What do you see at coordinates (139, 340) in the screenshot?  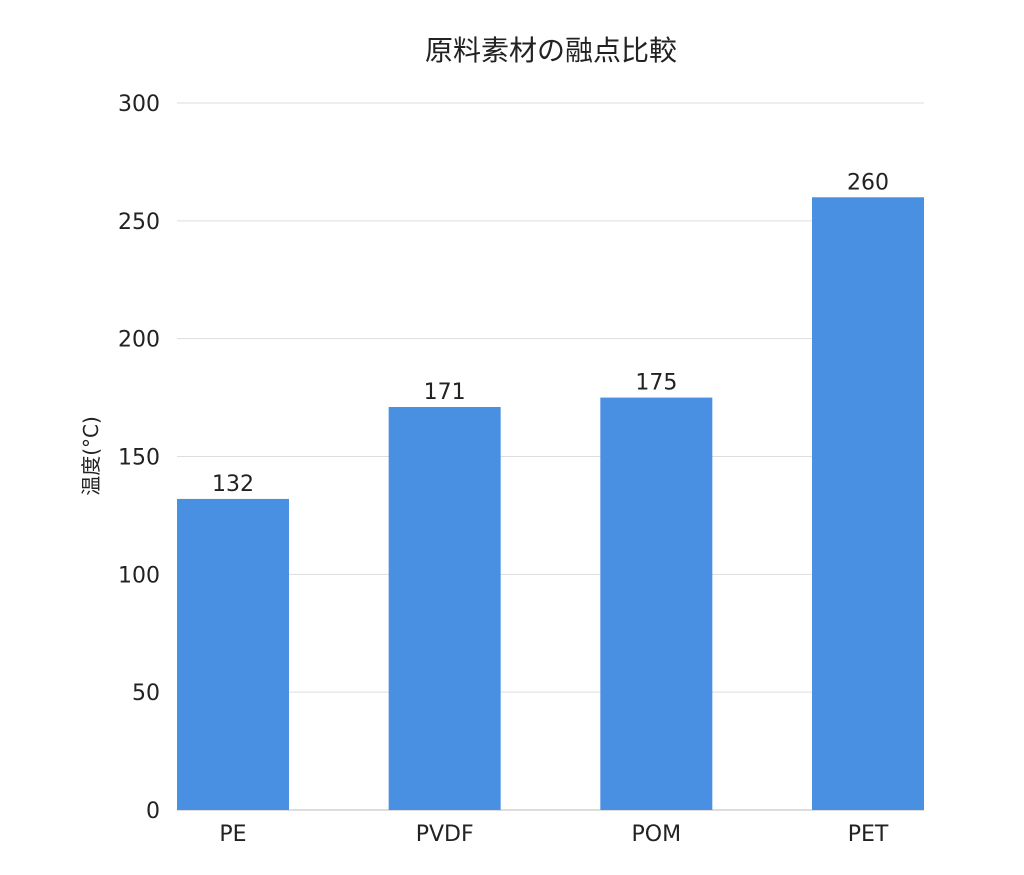 I see `y-tick-label: 200` at bounding box center [139, 340].